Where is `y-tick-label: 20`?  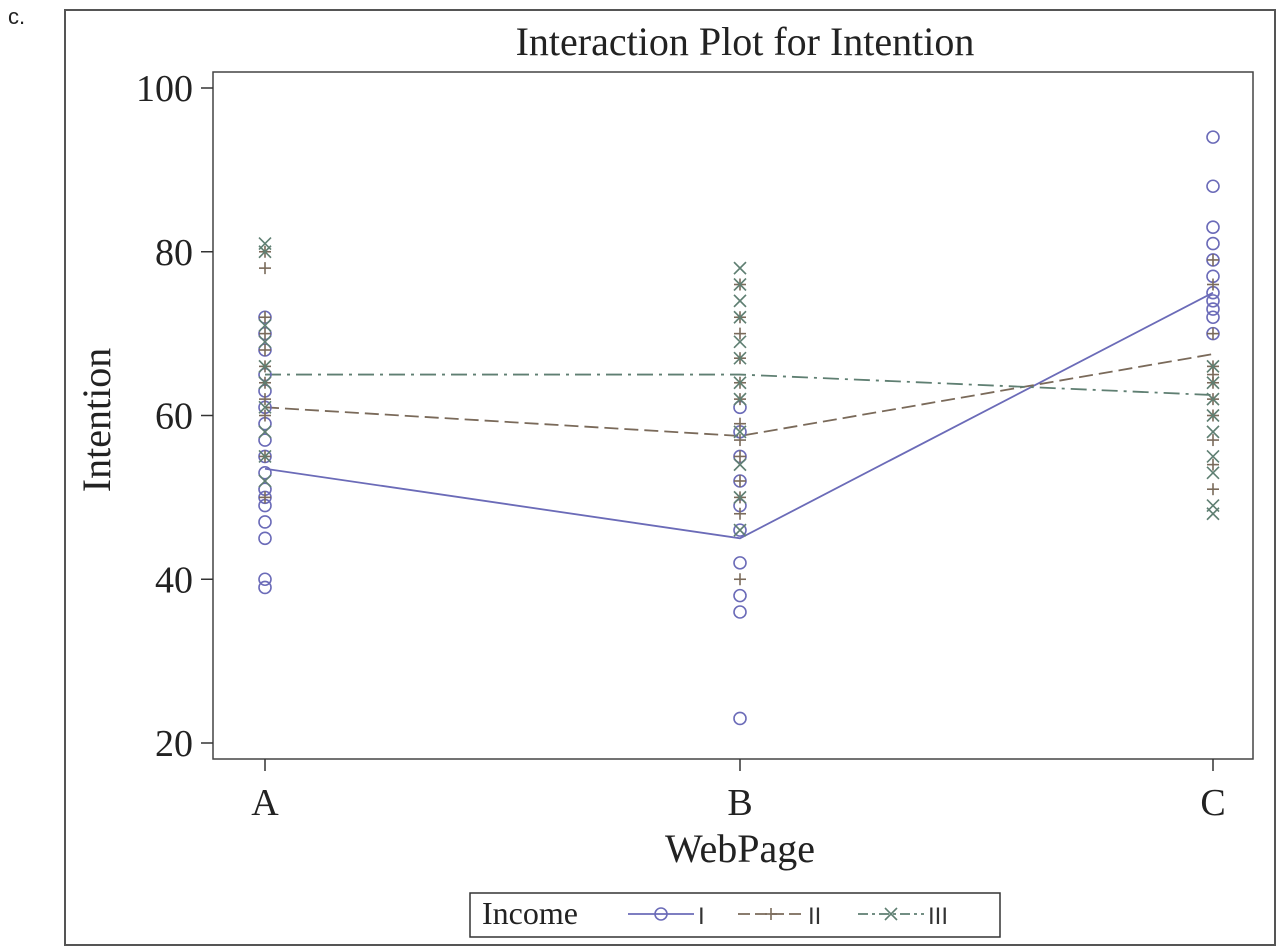 y-tick-label: 20 is located at coordinates (174, 744).